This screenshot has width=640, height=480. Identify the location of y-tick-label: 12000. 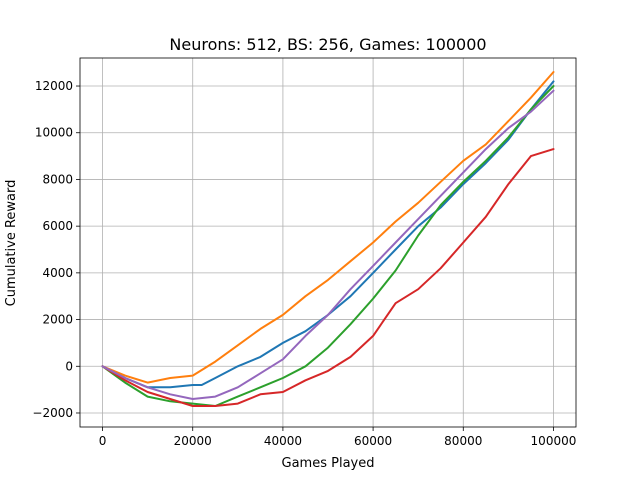
(54, 86).